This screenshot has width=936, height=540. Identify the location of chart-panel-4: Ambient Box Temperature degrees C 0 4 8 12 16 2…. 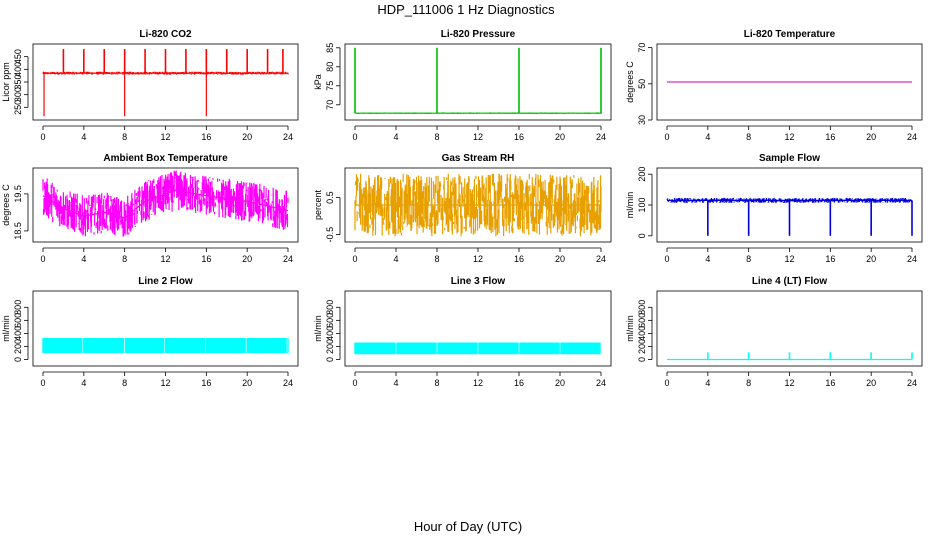
(150, 208).